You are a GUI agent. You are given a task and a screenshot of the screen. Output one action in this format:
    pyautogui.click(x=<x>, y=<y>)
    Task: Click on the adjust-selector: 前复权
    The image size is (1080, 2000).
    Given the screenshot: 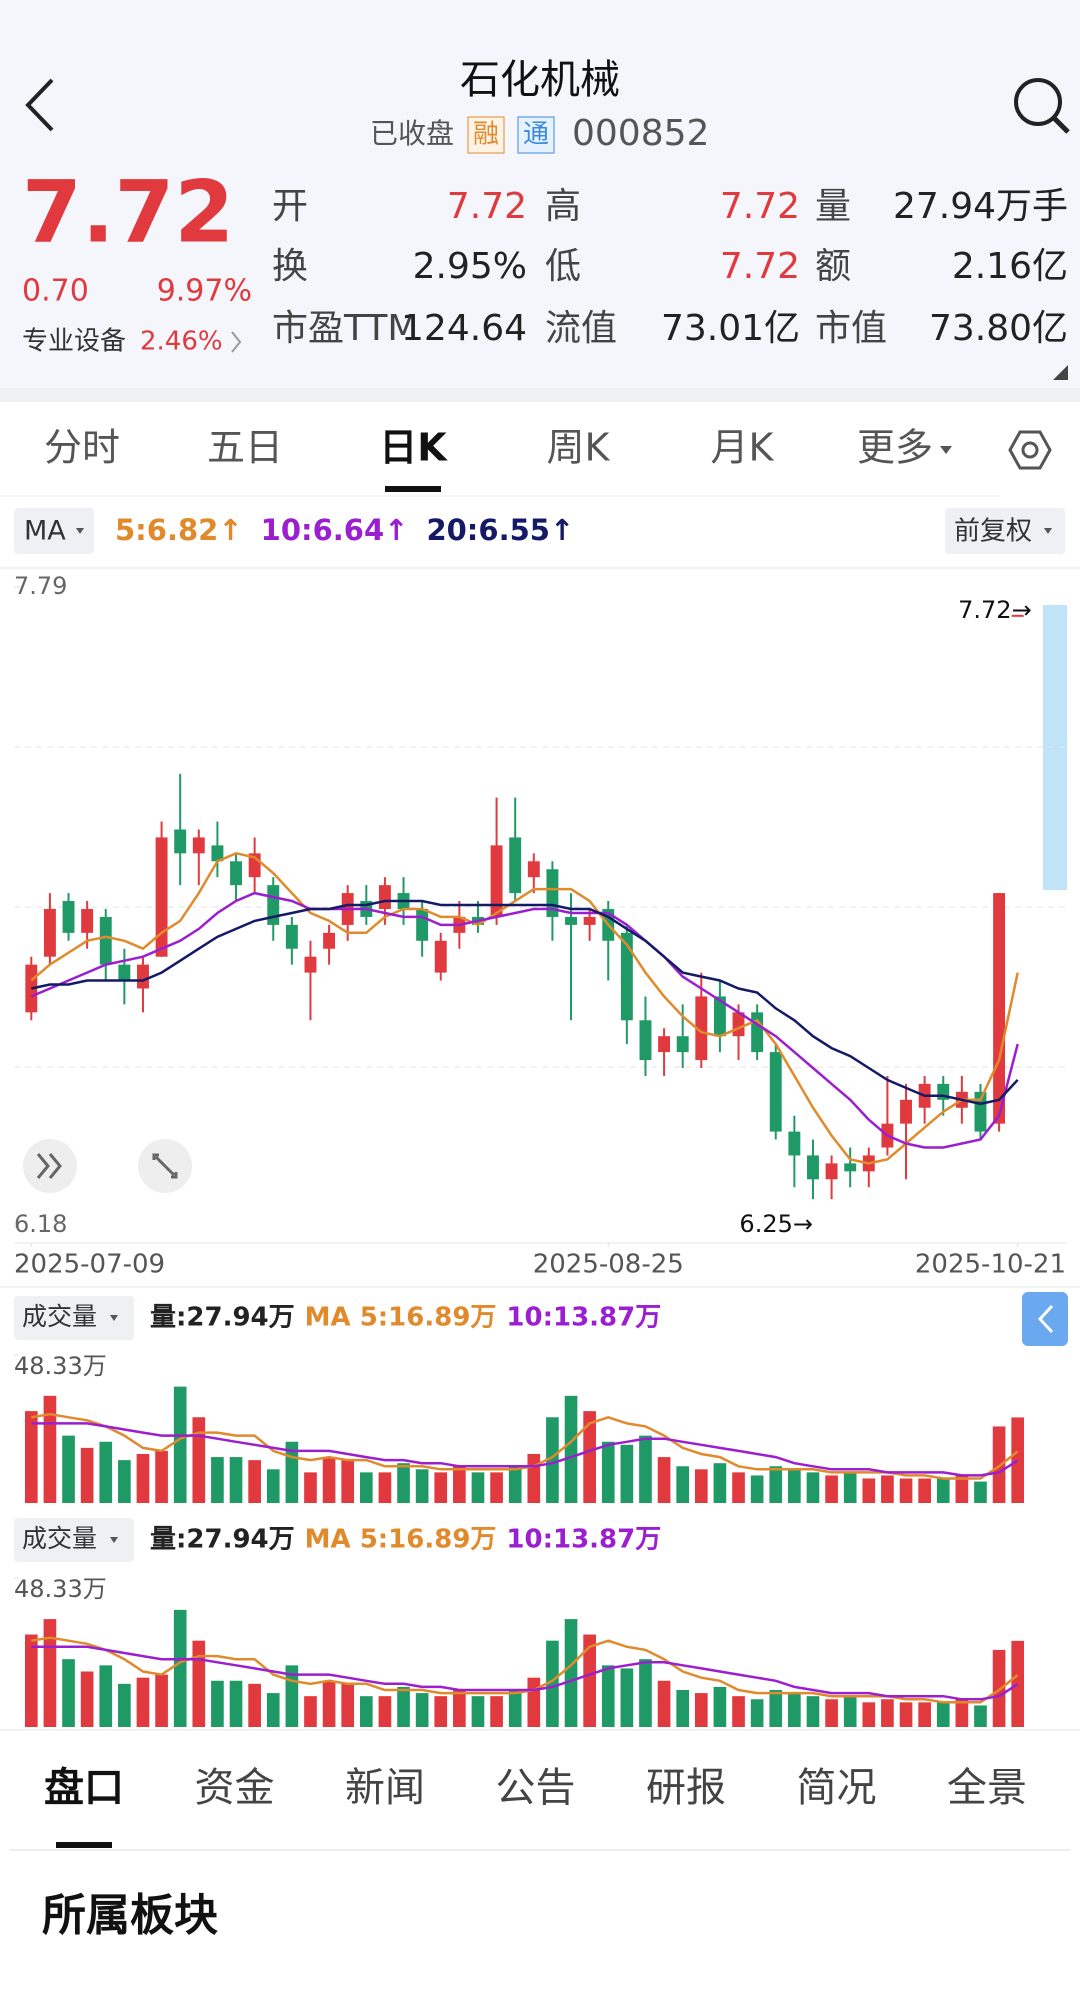 What is the action you would take?
    pyautogui.click(x=993, y=532)
    